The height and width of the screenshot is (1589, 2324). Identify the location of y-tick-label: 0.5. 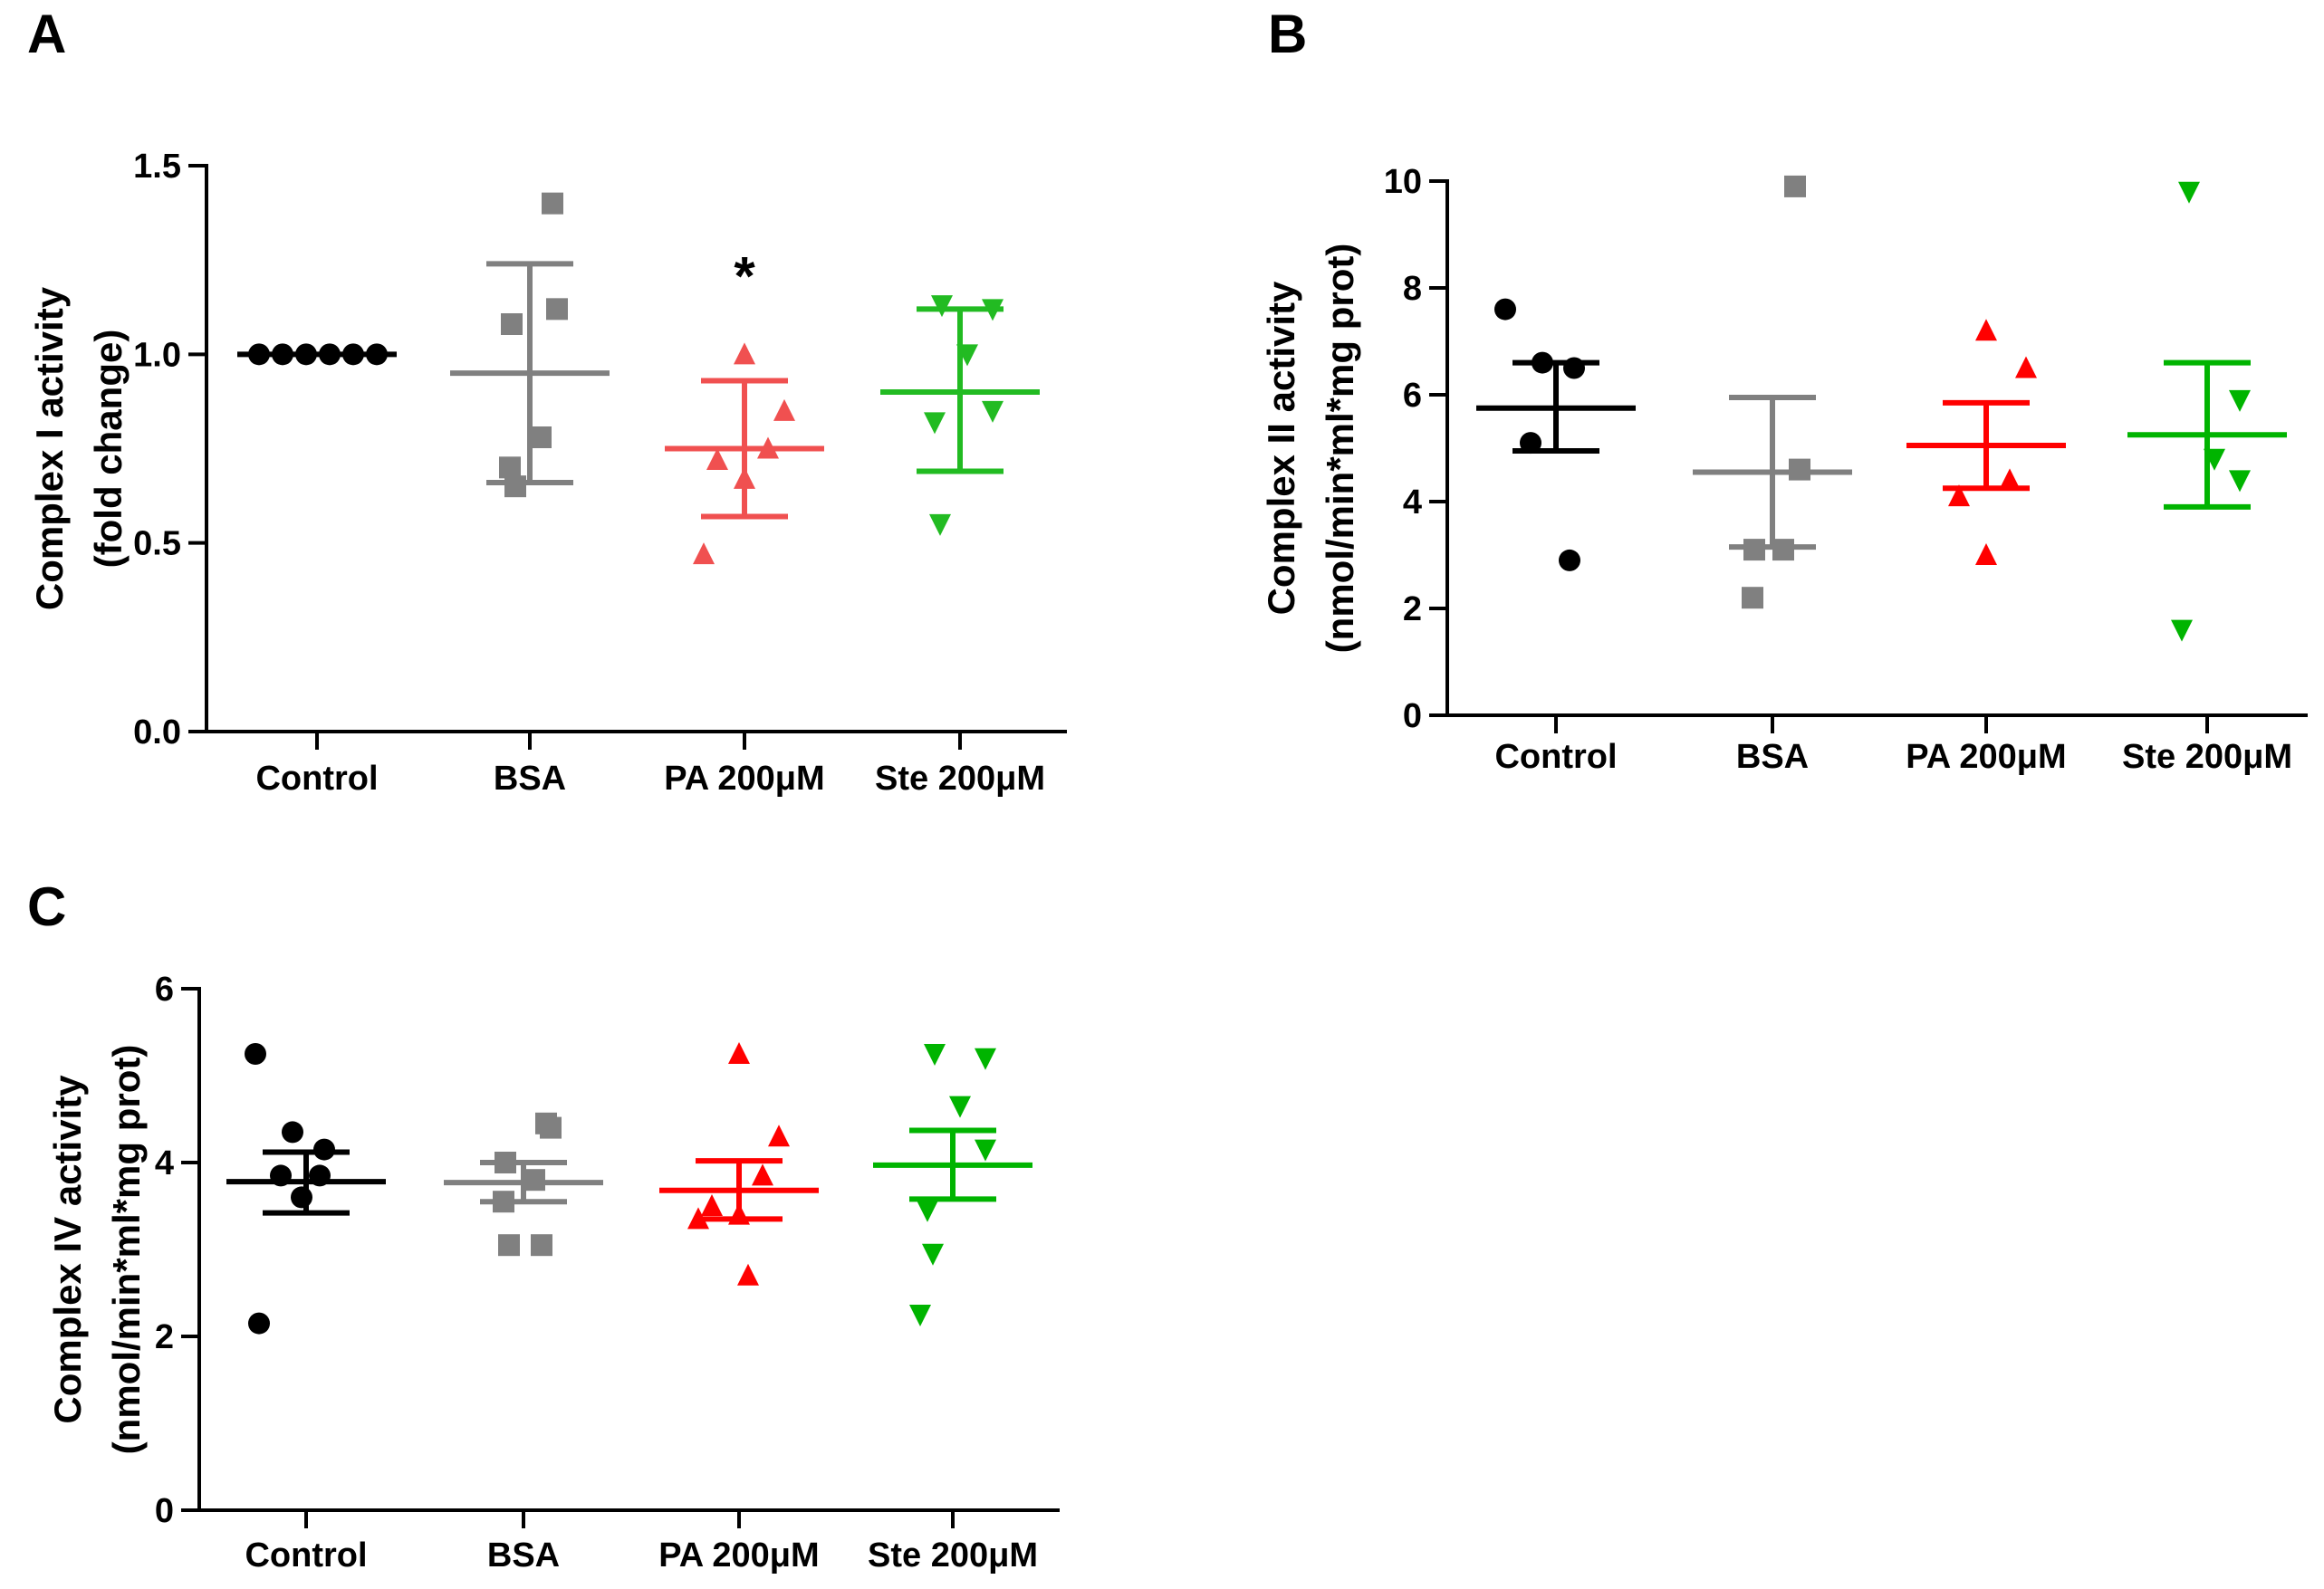
(157, 544).